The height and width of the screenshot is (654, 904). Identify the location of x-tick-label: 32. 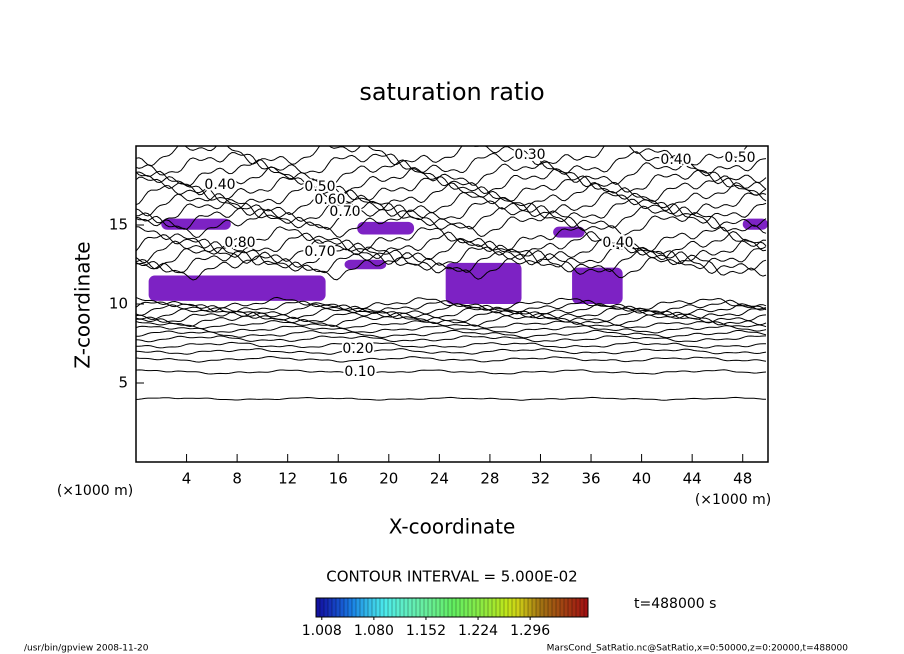
(540, 479).